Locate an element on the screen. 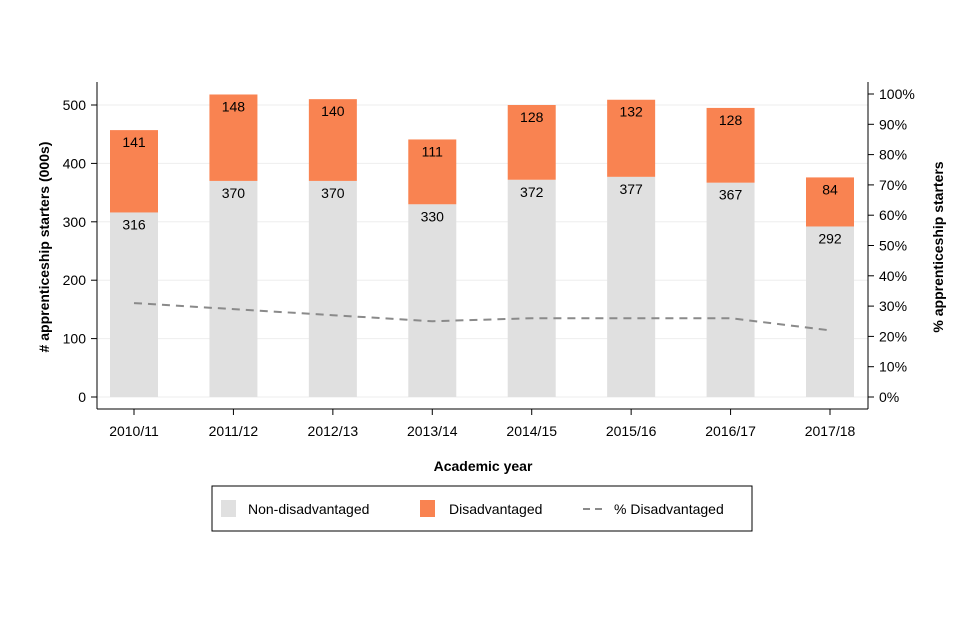 The image size is (960, 640). y-tick-label: 400 is located at coordinates (75, 163).